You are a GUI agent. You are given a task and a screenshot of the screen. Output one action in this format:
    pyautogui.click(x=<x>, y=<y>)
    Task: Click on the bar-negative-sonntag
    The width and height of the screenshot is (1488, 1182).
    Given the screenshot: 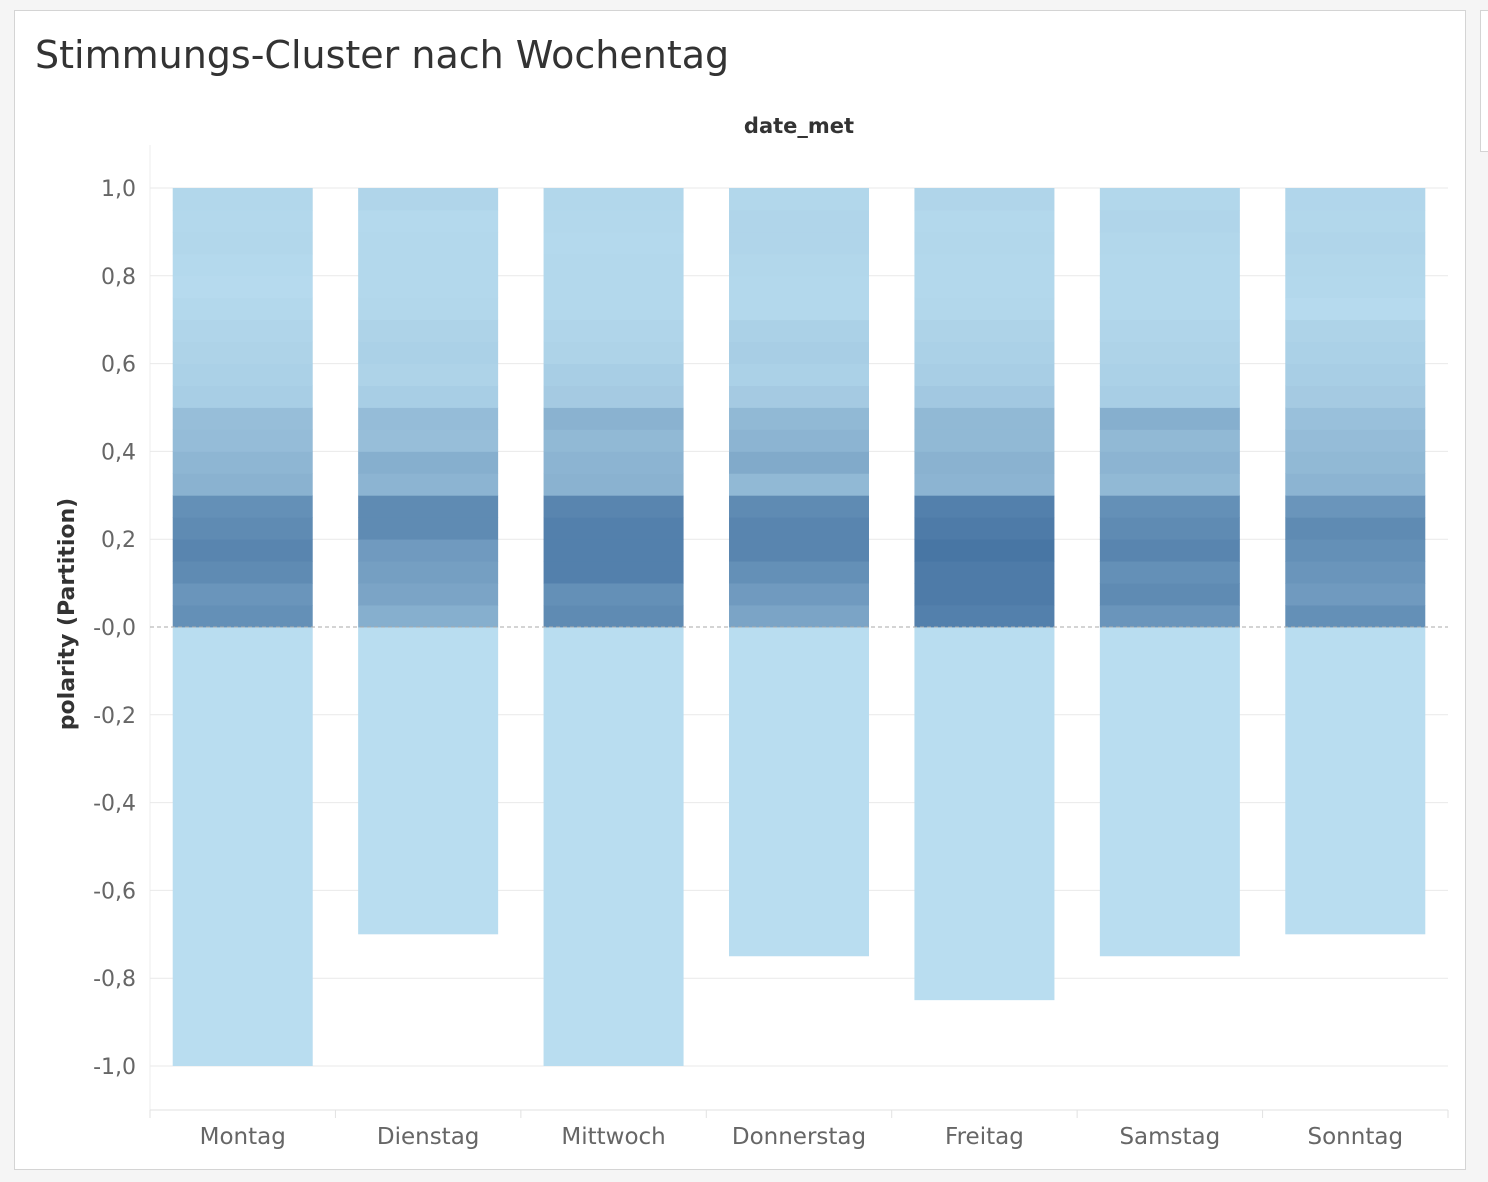 What is the action you would take?
    pyautogui.click(x=1355, y=781)
    